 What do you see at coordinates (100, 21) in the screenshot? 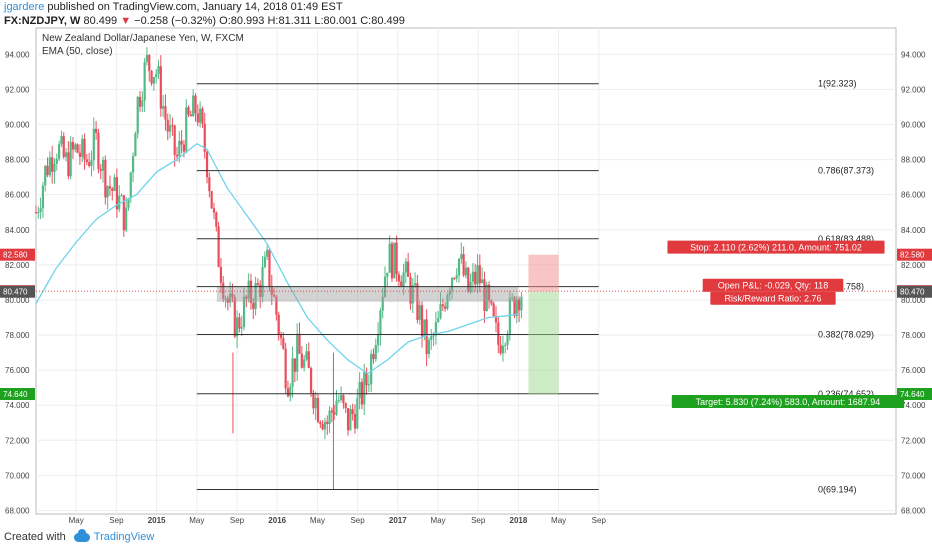
I see `last-price: 80.499` at bounding box center [100, 21].